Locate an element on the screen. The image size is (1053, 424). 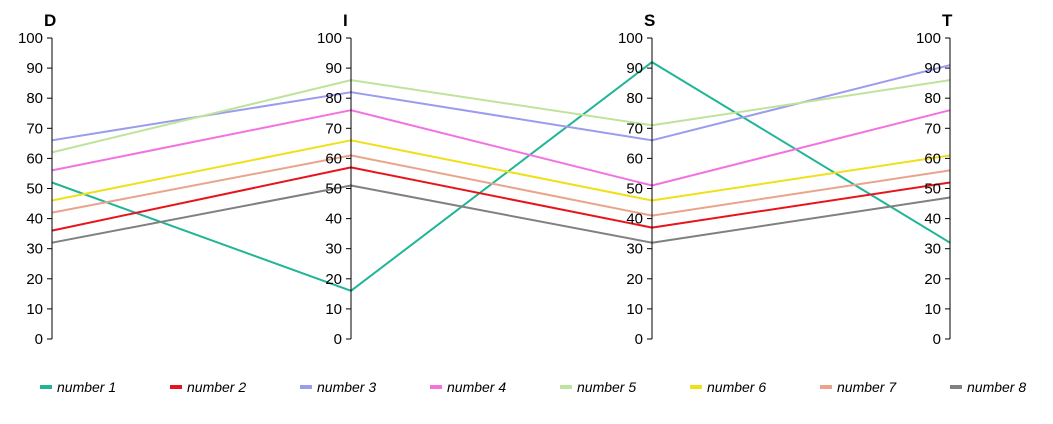
legend-label: number 6 is located at coordinates (736, 387).